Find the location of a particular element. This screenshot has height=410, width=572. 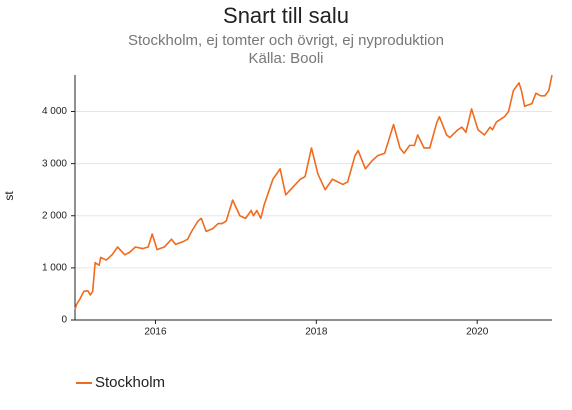

chart-source: Källa: Booli is located at coordinates (285, 58).